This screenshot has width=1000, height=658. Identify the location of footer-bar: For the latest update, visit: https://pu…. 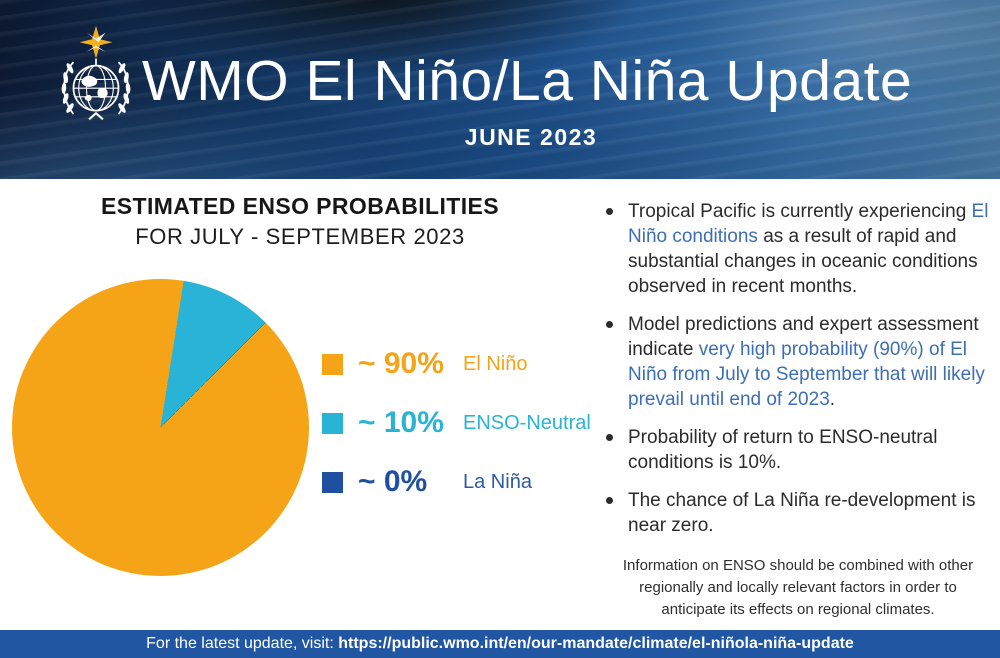
(500, 644).